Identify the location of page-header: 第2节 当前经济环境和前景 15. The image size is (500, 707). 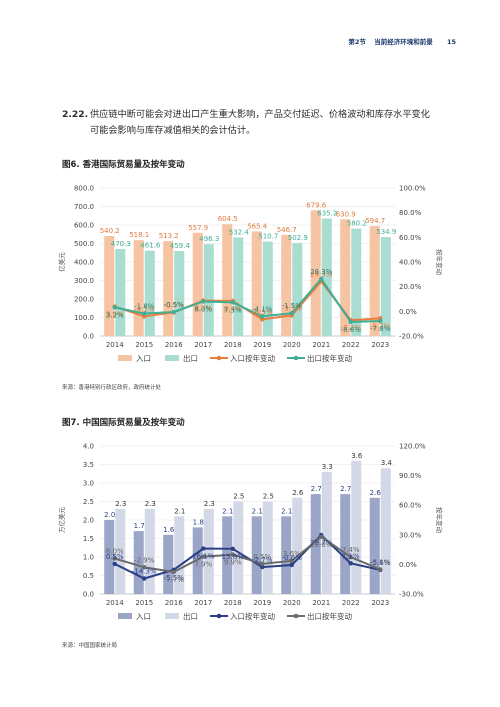
(402, 41).